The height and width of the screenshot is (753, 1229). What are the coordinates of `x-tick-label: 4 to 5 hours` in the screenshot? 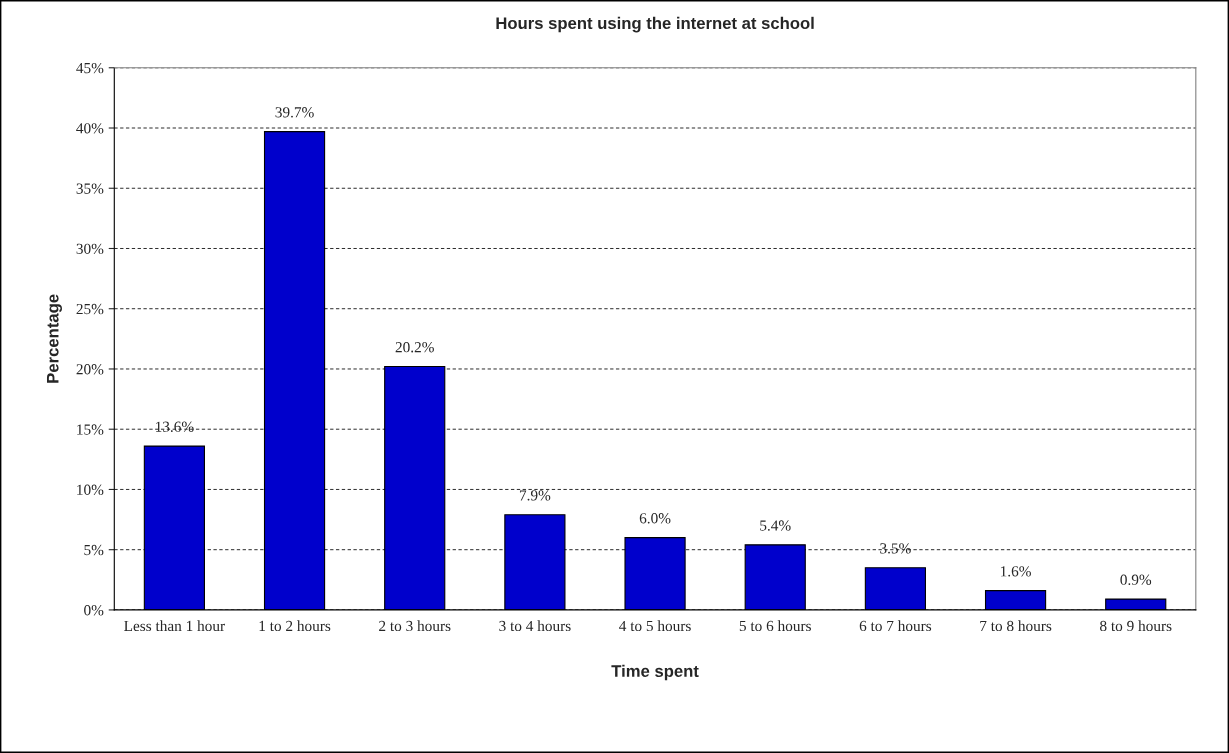 It's located at (655, 626).